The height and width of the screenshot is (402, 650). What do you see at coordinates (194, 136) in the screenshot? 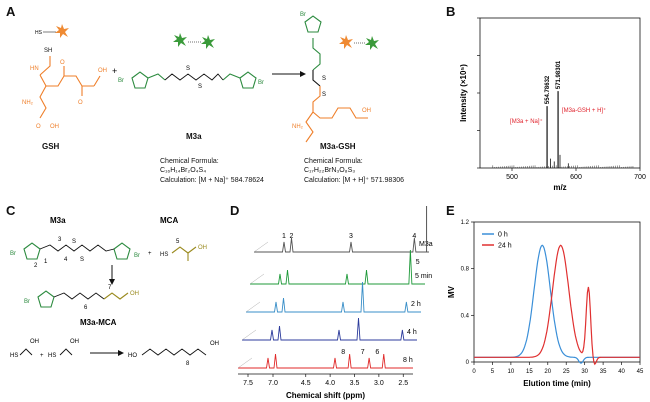
I see `m3a-name: M3a` at bounding box center [194, 136].